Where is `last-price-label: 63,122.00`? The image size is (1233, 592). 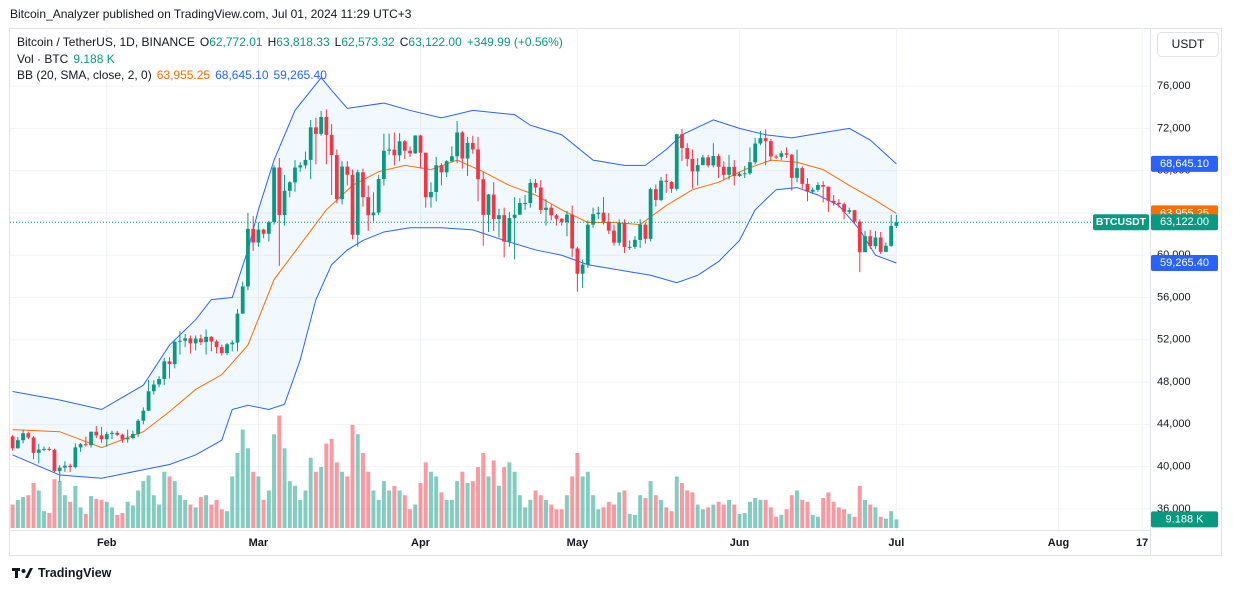 last-price-label: 63,122.00 is located at coordinates (1184, 222).